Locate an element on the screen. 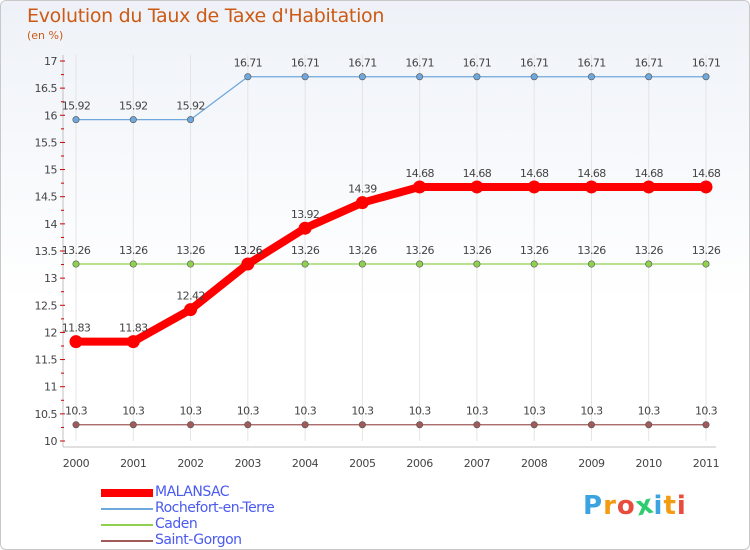 The image size is (750, 550). x-tick-label: 2007 is located at coordinates (477, 463).